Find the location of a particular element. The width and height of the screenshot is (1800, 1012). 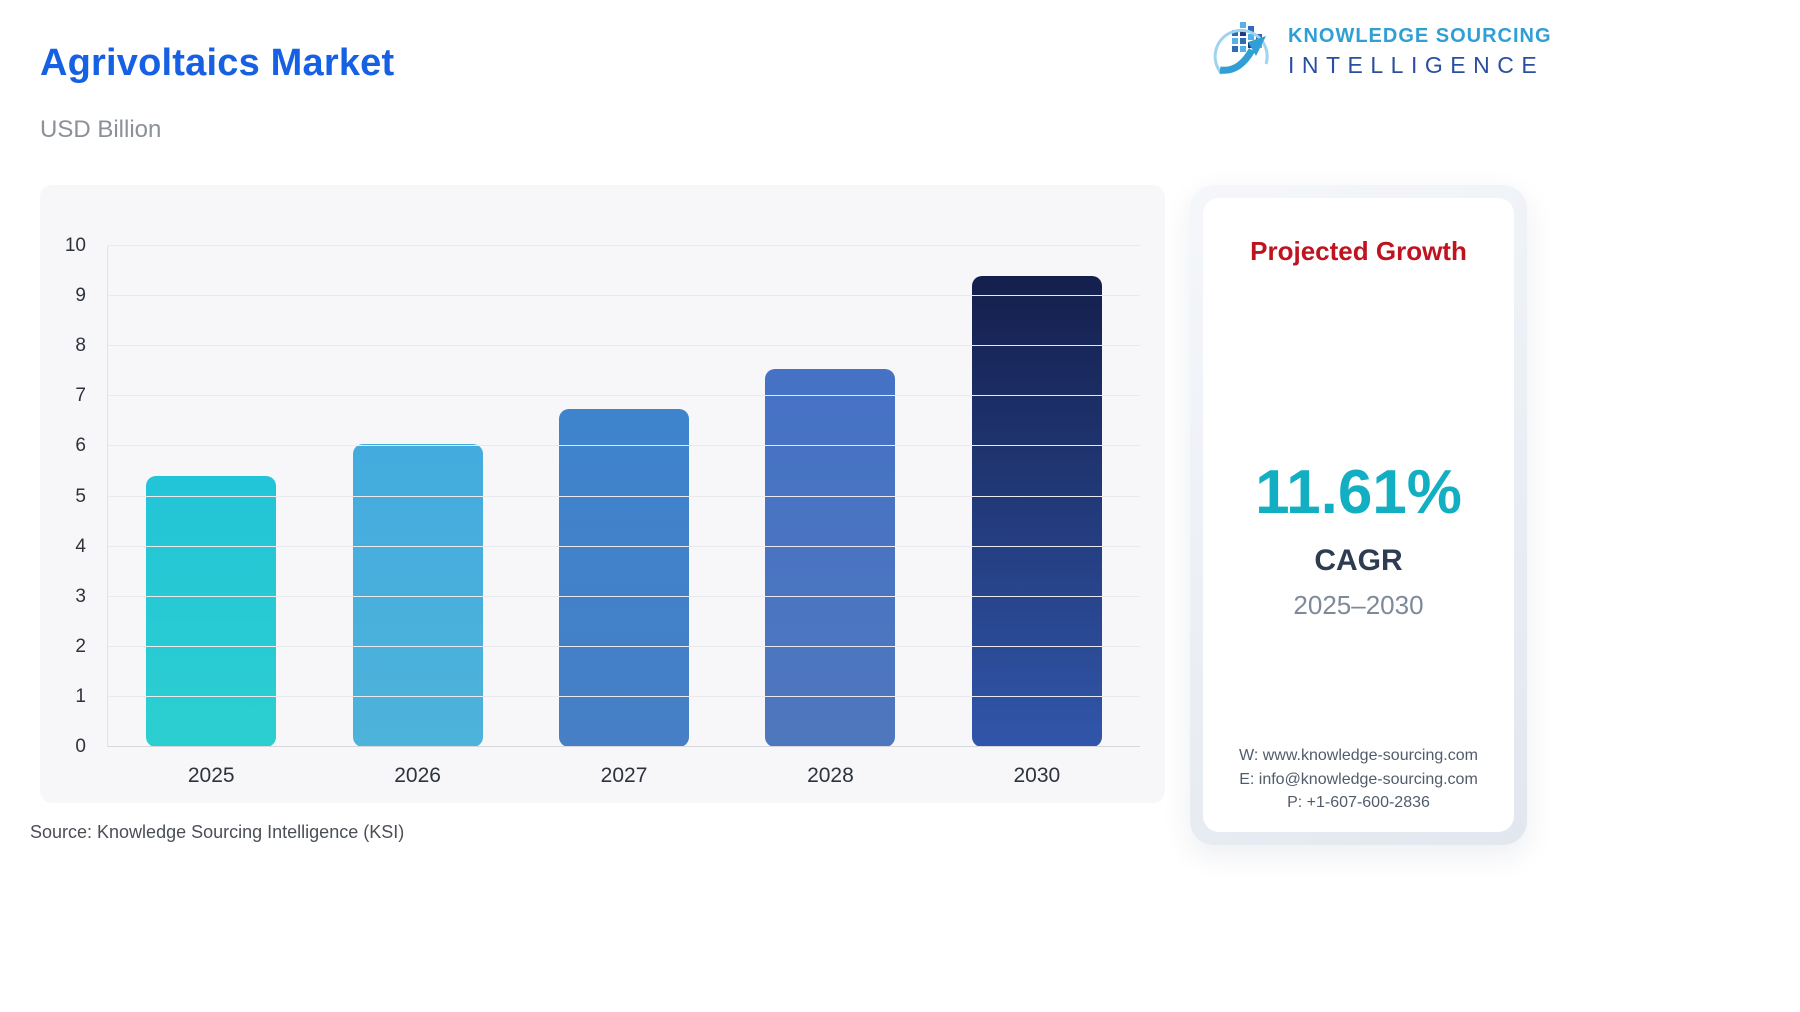

y-tick-label: 10 is located at coordinates (75, 245).